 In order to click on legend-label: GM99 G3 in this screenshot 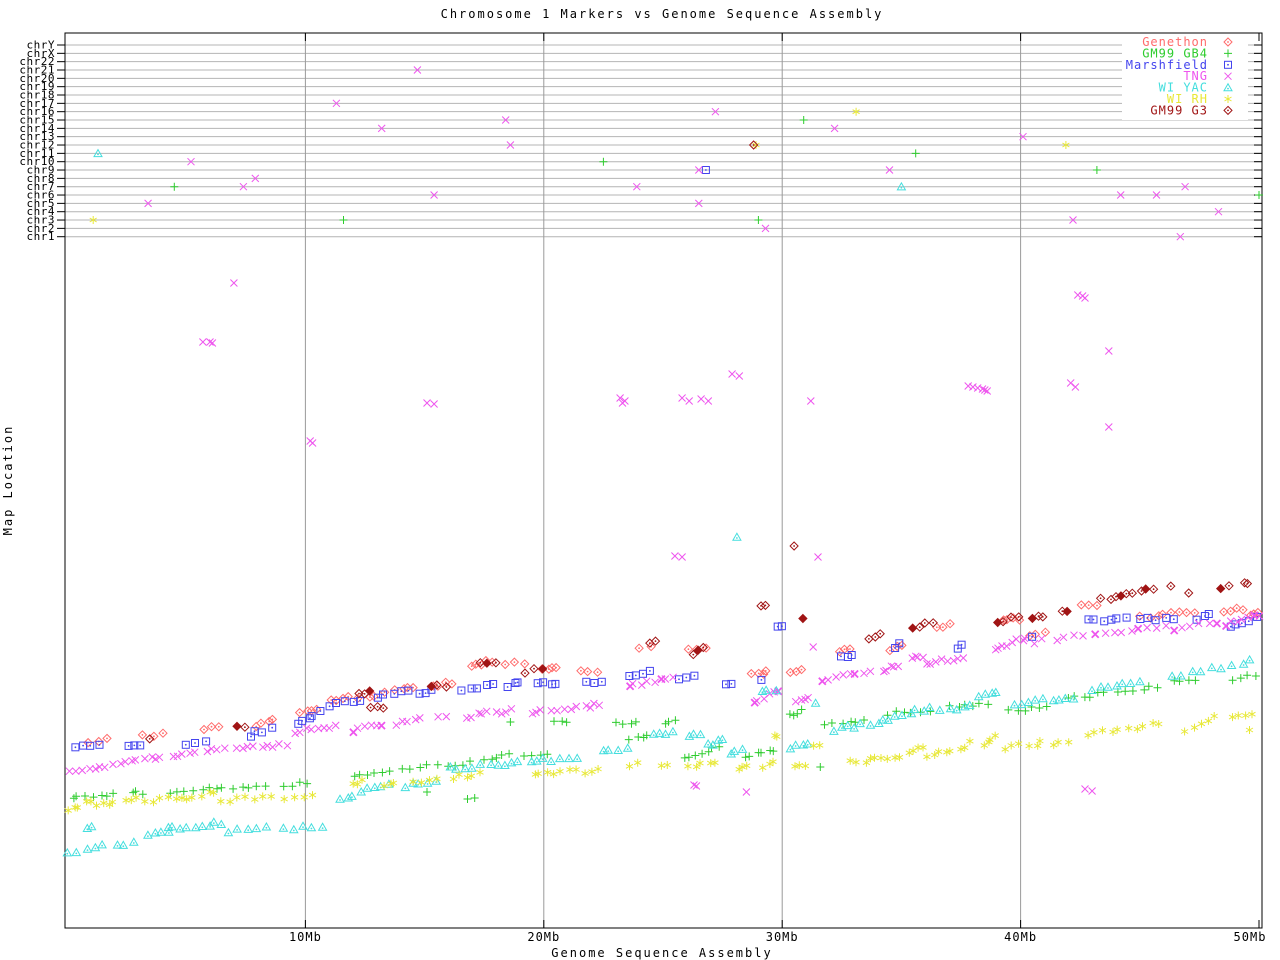, I will do `click(1179, 110)`.